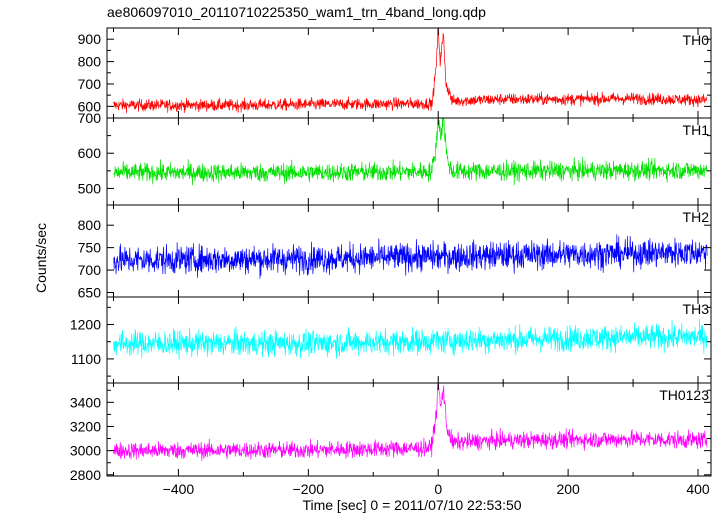 This screenshot has height=516, width=717. I want to click on x-axis: −400 −200 0 200 400, so click(436, 489).